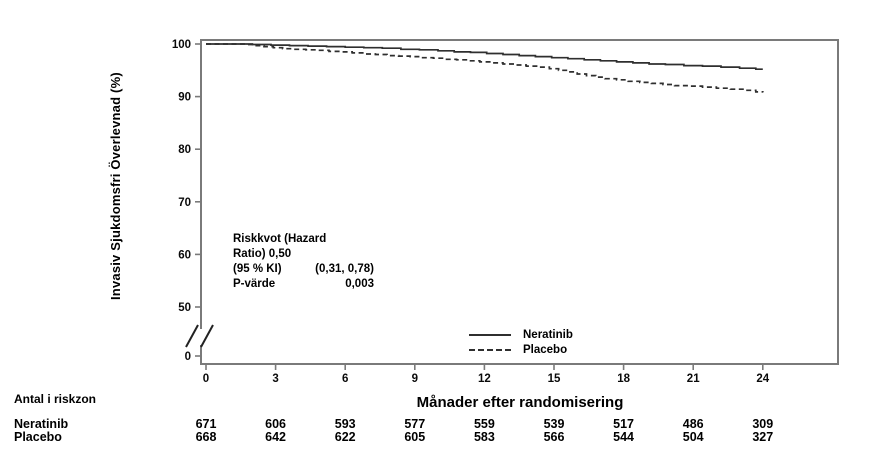 This screenshot has height=474, width=876. What do you see at coordinates (415, 437) in the screenshot?
I see `risk-count-placebo: 605` at bounding box center [415, 437].